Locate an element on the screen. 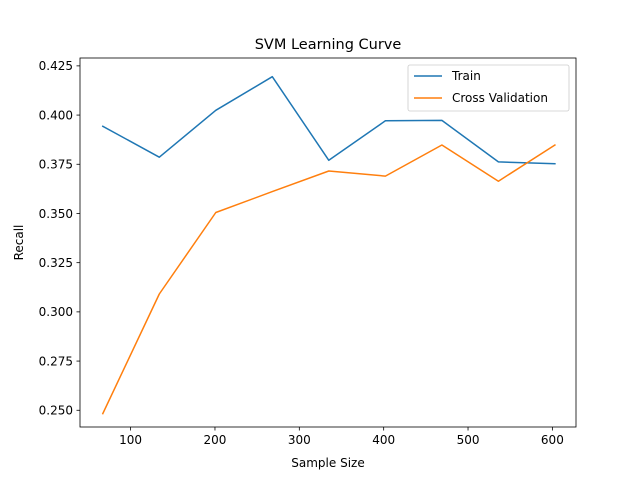 The width and height of the screenshot is (640, 480). x-tick-label: 300 is located at coordinates (299, 440).